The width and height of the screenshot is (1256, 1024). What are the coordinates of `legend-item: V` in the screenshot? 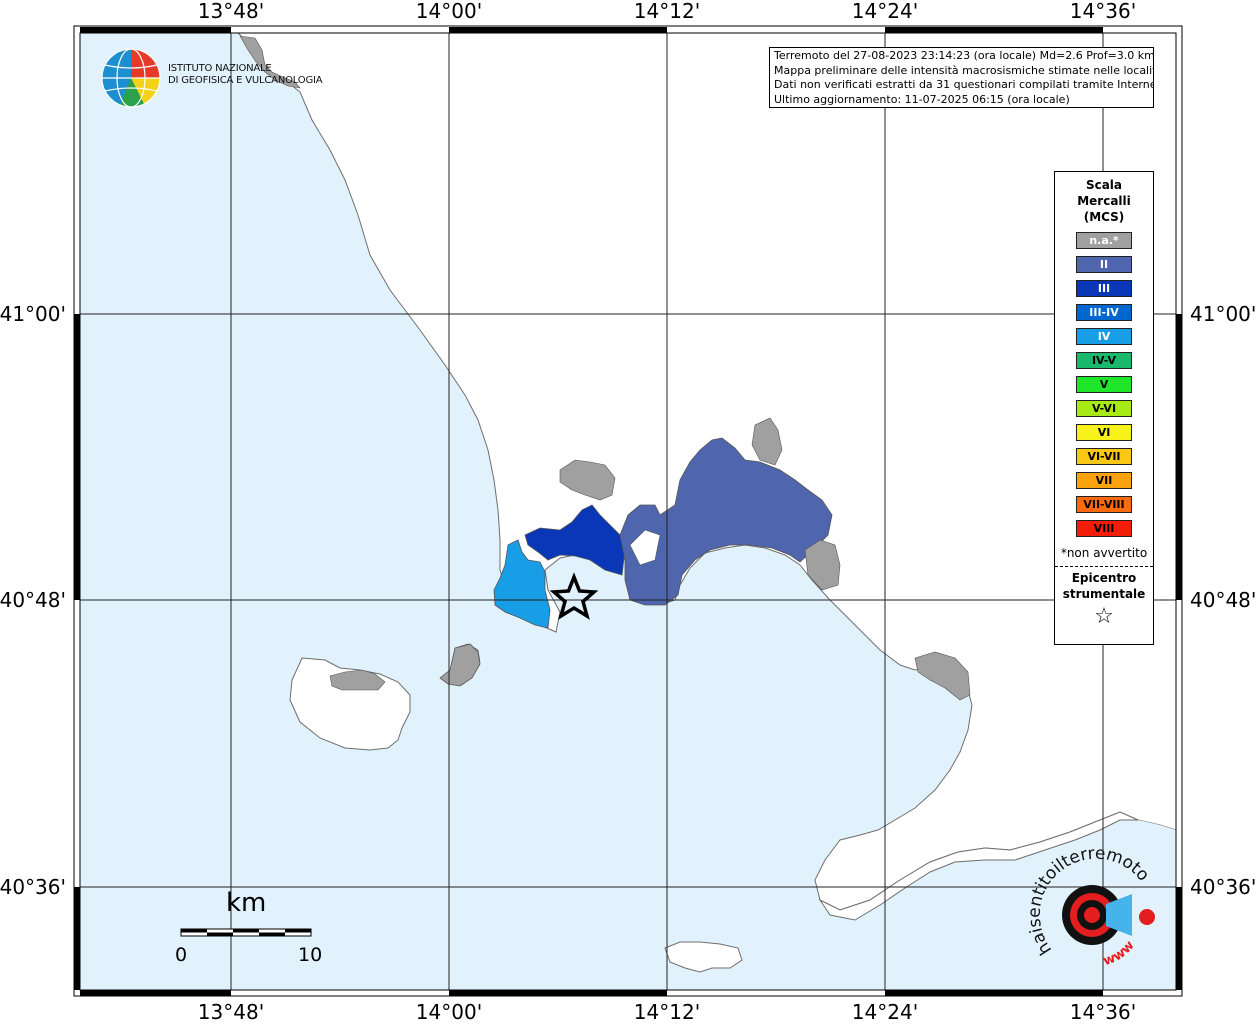 It's located at (1104, 384).